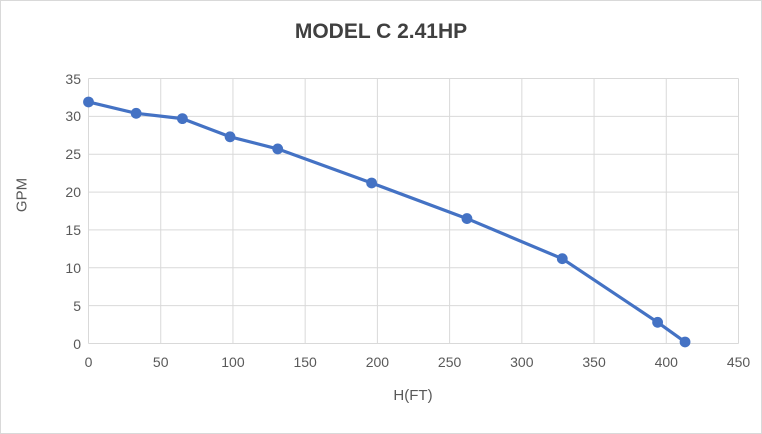  What do you see at coordinates (377, 362) in the screenshot?
I see `x-tick-label: 200` at bounding box center [377, 362].